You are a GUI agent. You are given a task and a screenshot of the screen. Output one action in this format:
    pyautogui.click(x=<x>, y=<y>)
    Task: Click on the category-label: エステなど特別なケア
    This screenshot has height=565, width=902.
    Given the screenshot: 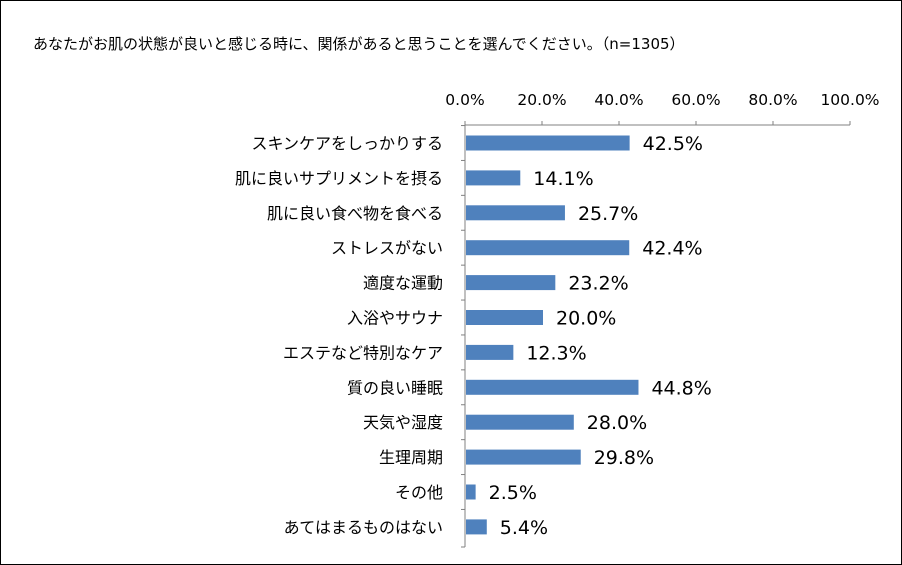 What is the action you would take?
    pyautogui.click(x=363, y=352)
    